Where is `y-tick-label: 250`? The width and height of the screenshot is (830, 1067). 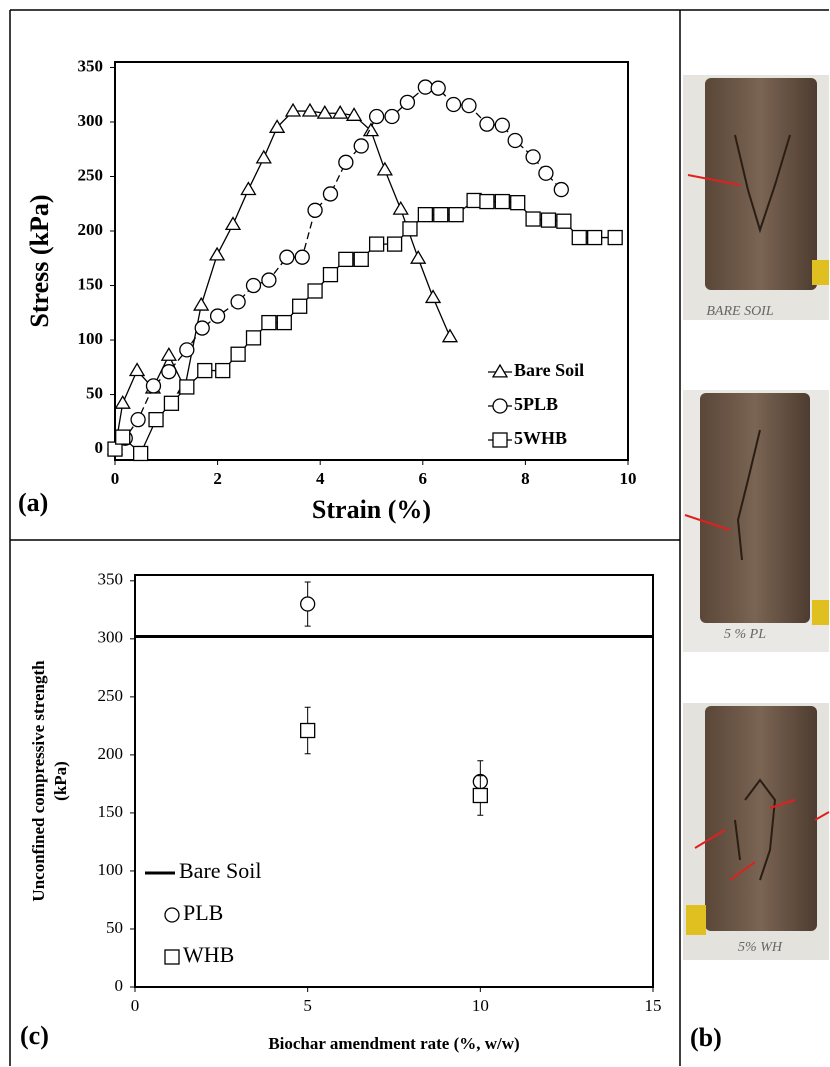 y-tick-label: 250 is located at coordinates (111, 695).